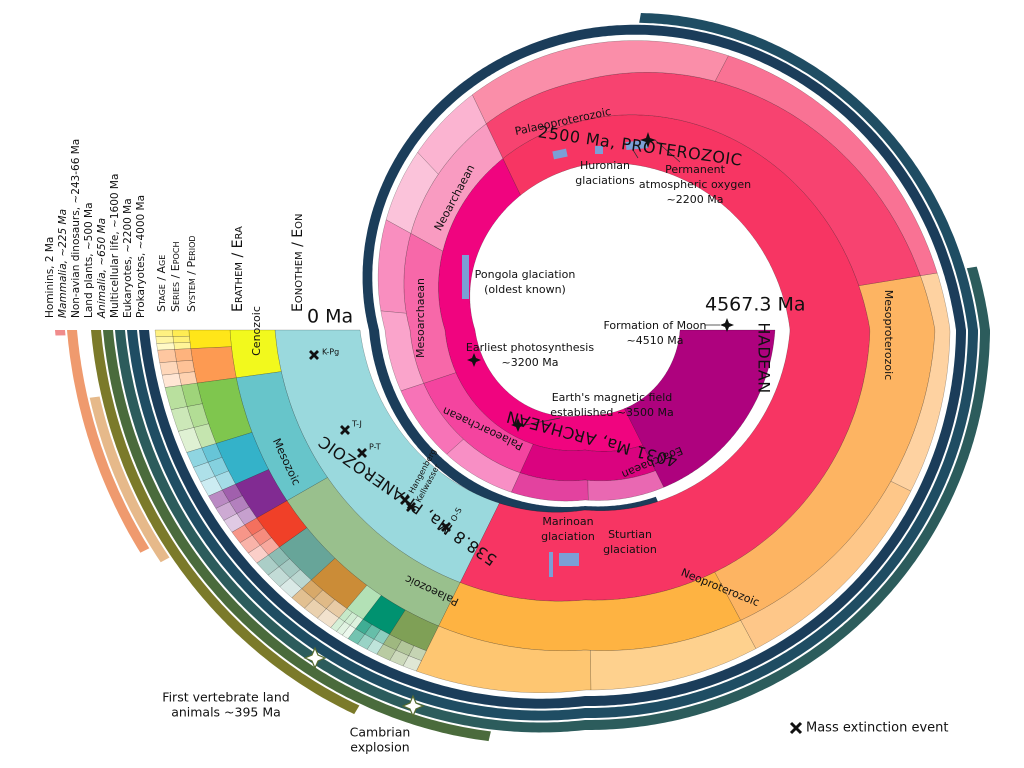  I want to click on column-header: Eonothem / Eon, so click(298, 263).